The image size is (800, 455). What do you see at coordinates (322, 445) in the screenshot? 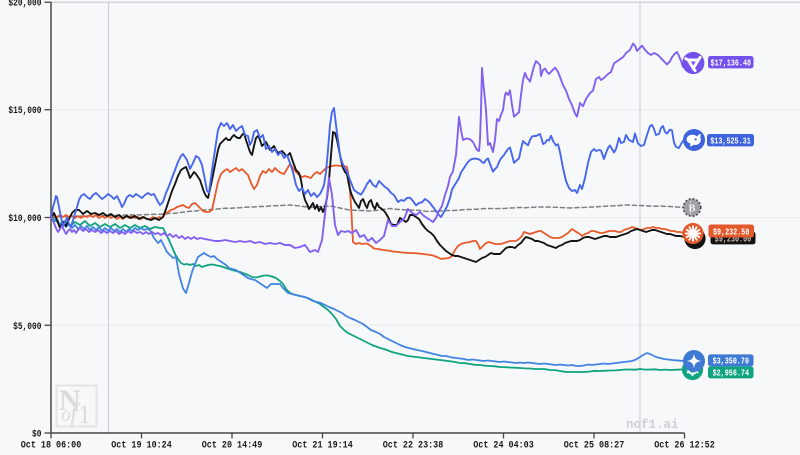
I see `svg-text: Oct 21 19:14` at bounding box center [322, 445].